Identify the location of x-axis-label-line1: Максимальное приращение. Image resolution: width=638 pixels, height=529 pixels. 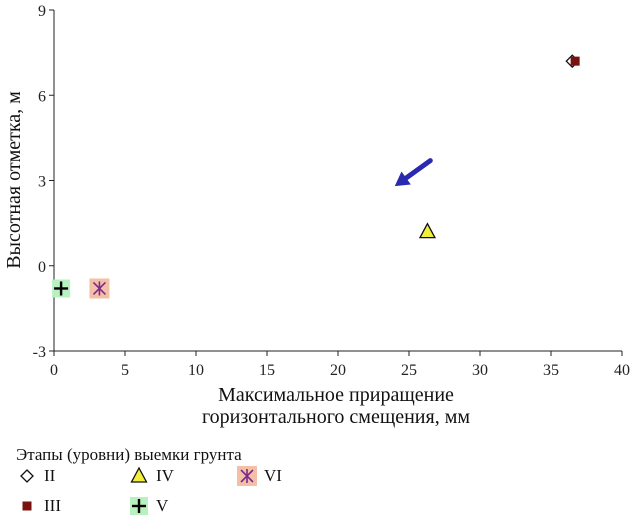
(336, 395).